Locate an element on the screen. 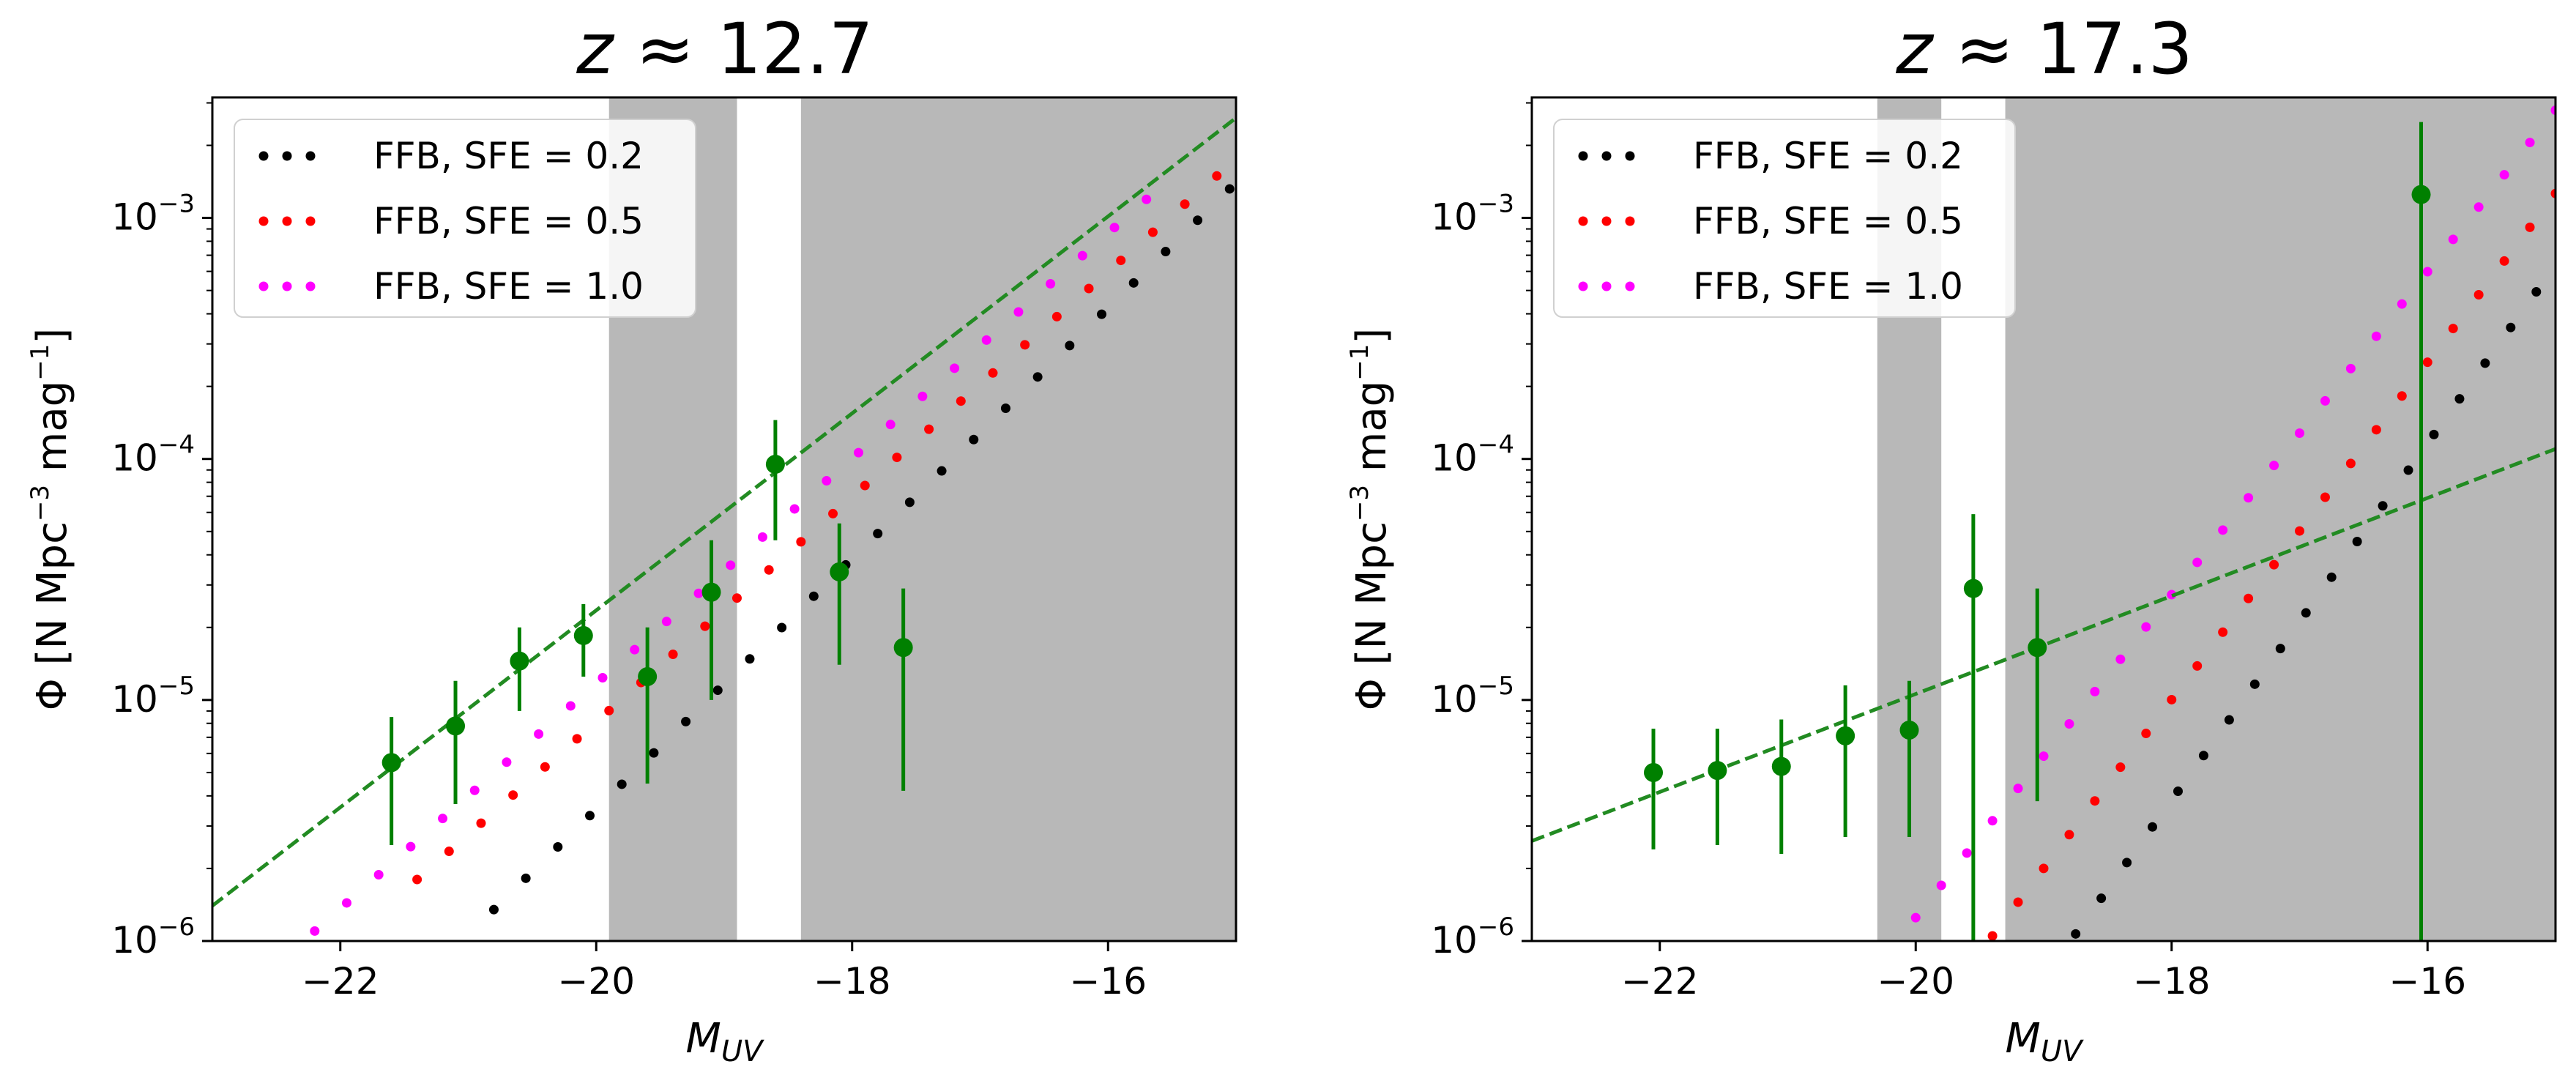  observed-points is located at coordinates (647, 633).